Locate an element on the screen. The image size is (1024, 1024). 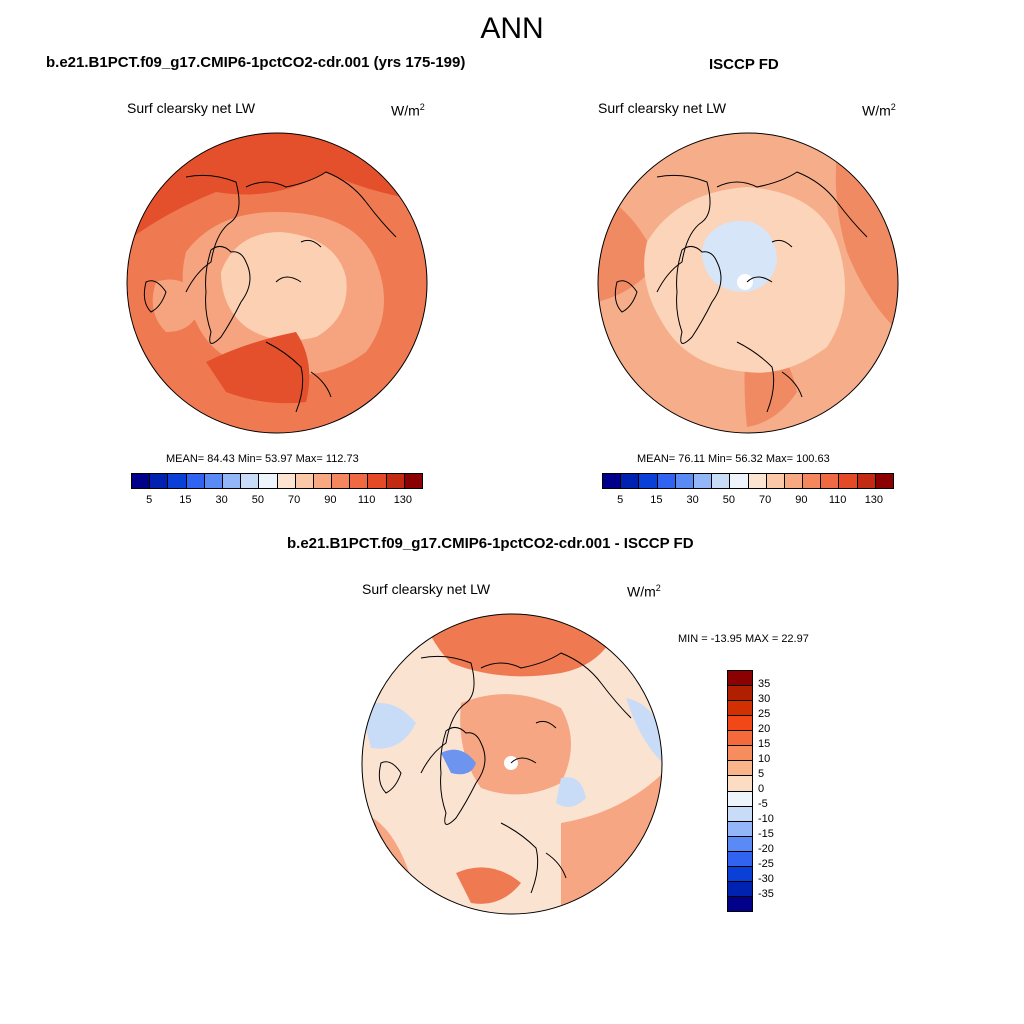
panel-1-map is located at coordinates (277, 283).